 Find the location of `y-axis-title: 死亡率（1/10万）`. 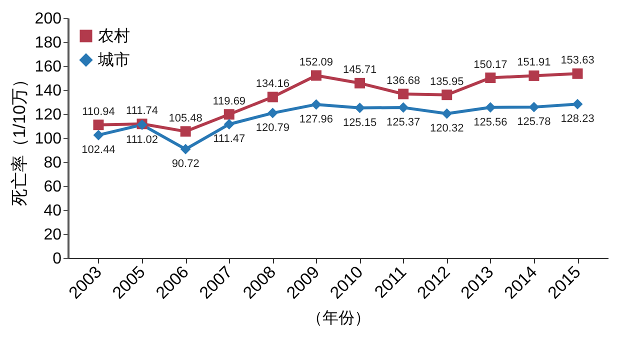

y-axis-title: 死亡率（1/10万） is located at coordinates (19, 138).